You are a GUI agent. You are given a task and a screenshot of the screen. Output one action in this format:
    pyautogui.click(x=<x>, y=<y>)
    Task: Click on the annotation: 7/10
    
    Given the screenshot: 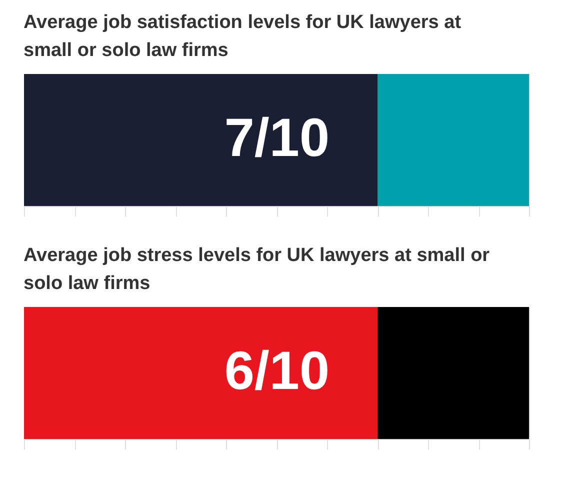 What is the action you would take?
    pyautogui.click(x=277, y=138)
    